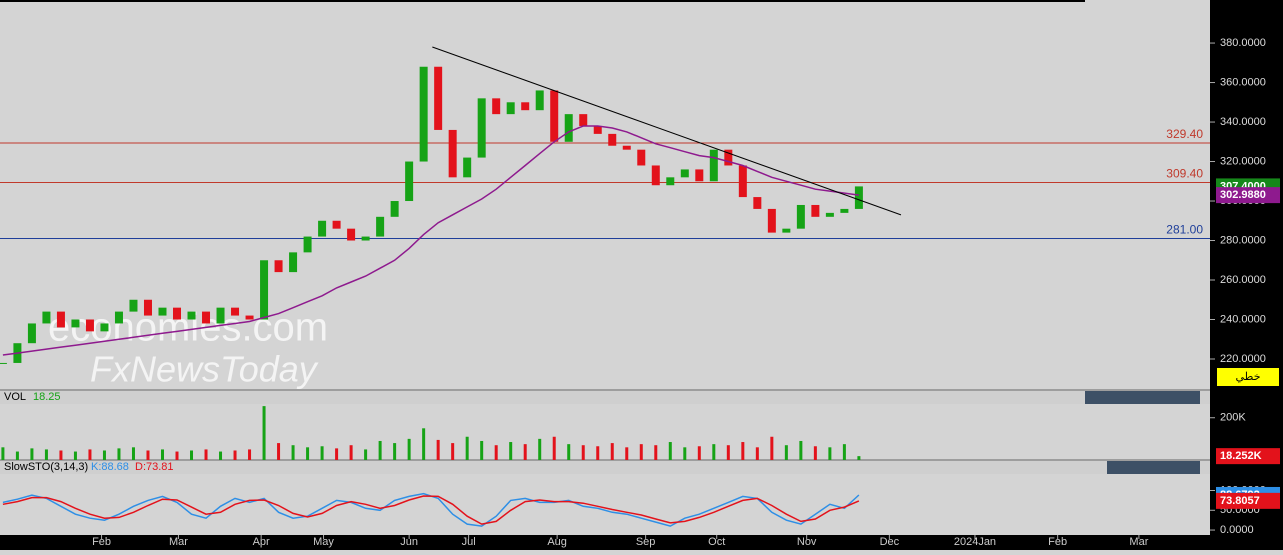 The width and height of the screenshot is (1283, 555). Describe the element at coordinates (1241, 456) in the screenshot. I see `volume-tag: 18.252K` at that location.